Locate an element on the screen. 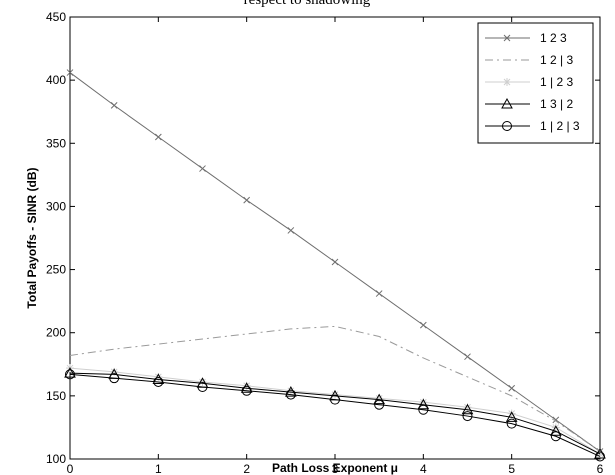 The height and width of the screenshot is (475, 615). y-tick-label: 150 is located at coordinates (56, 396).